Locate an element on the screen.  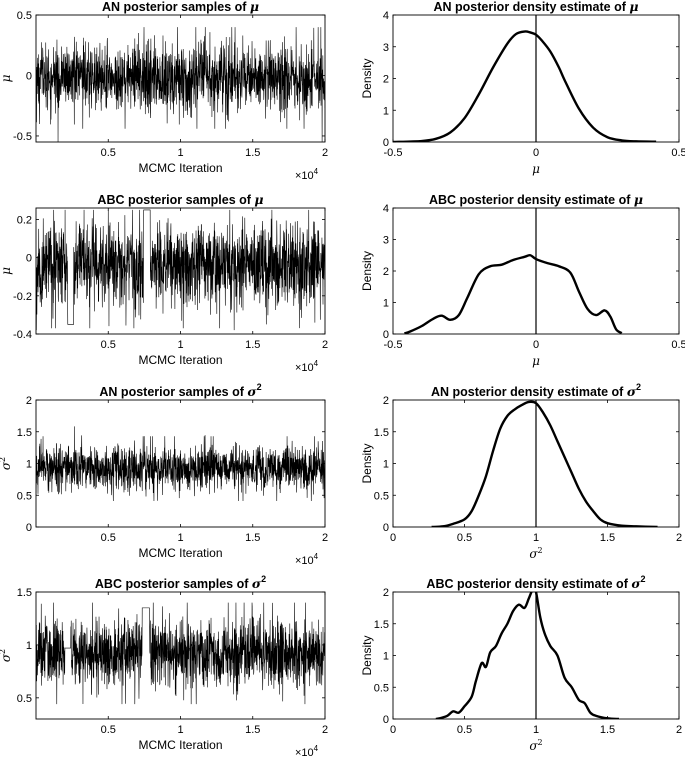
an-density-mu-x-label: μ is located at coordinates (536, 169).